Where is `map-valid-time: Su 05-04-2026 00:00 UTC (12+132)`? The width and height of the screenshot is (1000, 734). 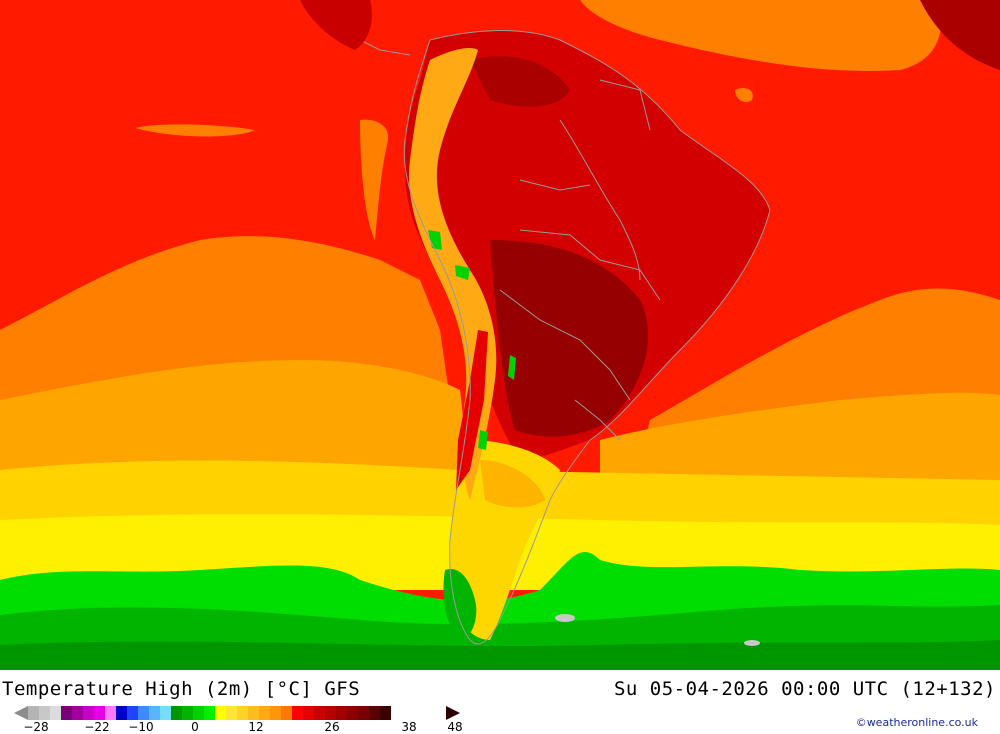
map-valid-time: Su 05-04-2026 00:00 UTC (12+132) is located at coordinates (804, 689).